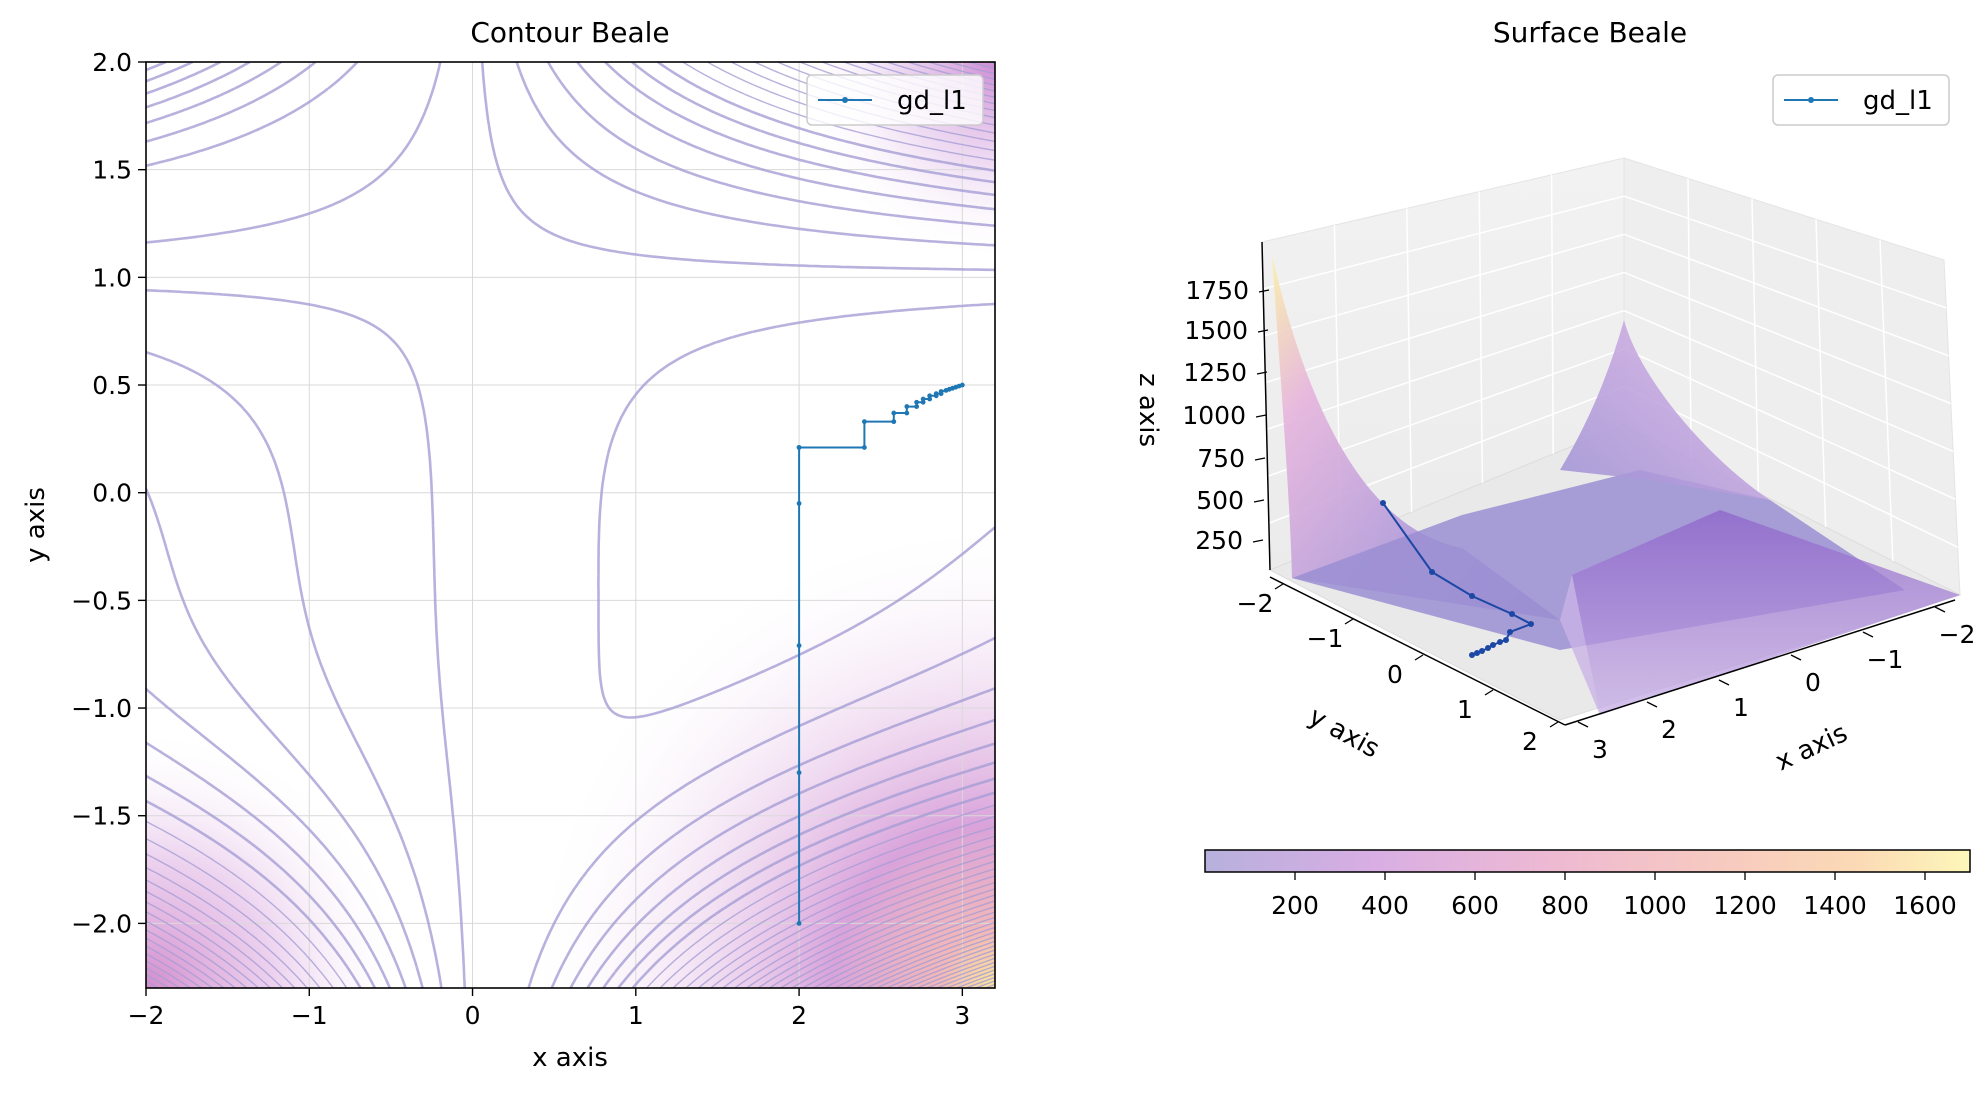 This screenshot has height=1093, width=1986. What do you see at coordinates (1343, 733) in the screenshot?
I see `surface-y-label: y axis` at bounding box center [1343, 733].